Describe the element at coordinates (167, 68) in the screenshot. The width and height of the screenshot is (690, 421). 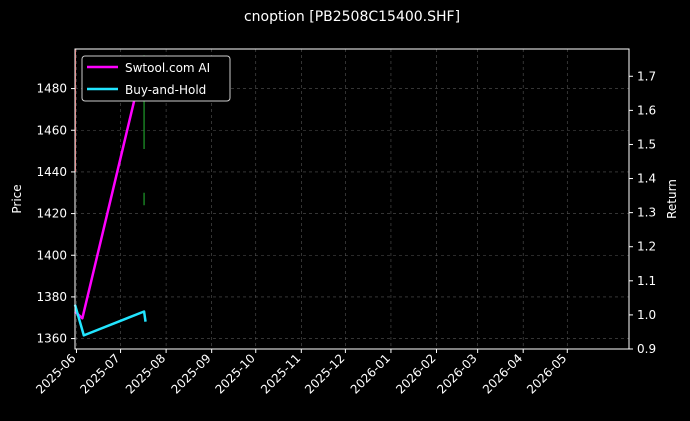
I see `legend-label-swtool: Swtool.com AI` at that location.